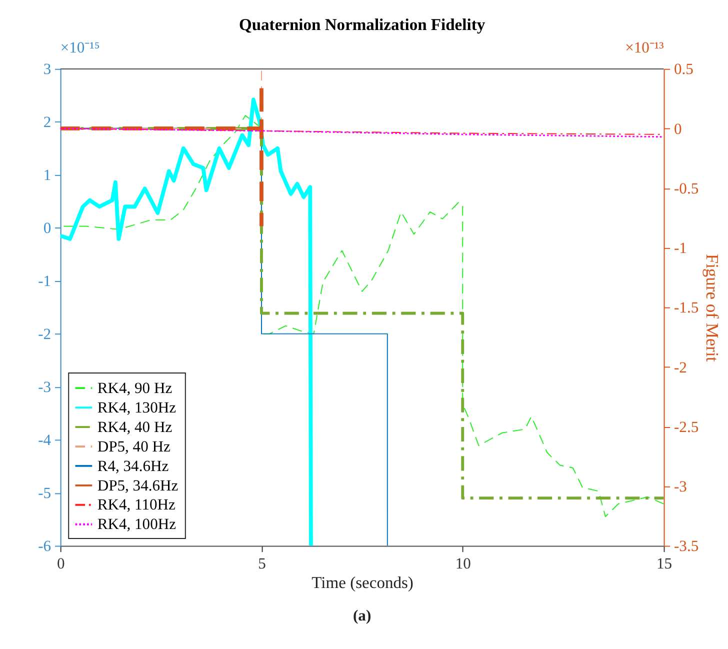  Describe the element at coordinates (363, 582) in the screenshot. I see `x-axis-title: Time (seconds)` at that location.